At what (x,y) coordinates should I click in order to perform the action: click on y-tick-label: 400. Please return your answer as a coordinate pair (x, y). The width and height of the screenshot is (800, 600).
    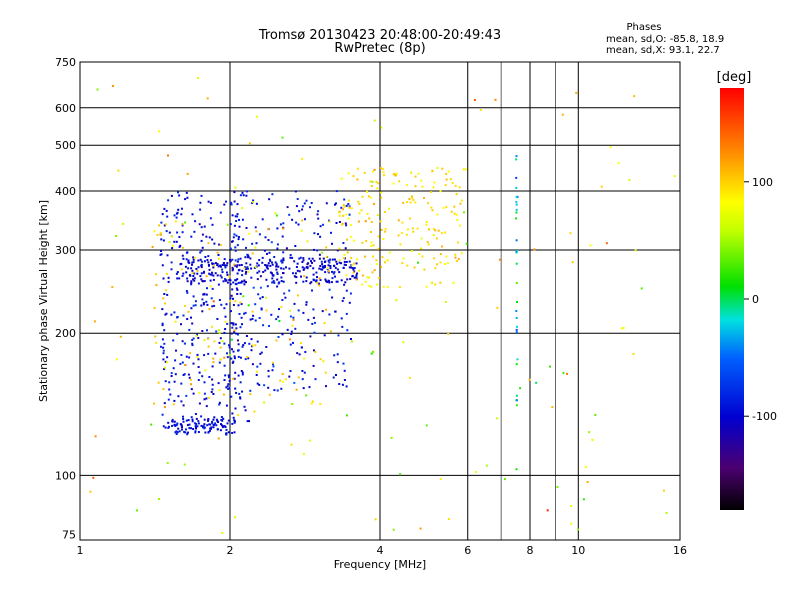
    Looking at the image, I should click on (65, 191).